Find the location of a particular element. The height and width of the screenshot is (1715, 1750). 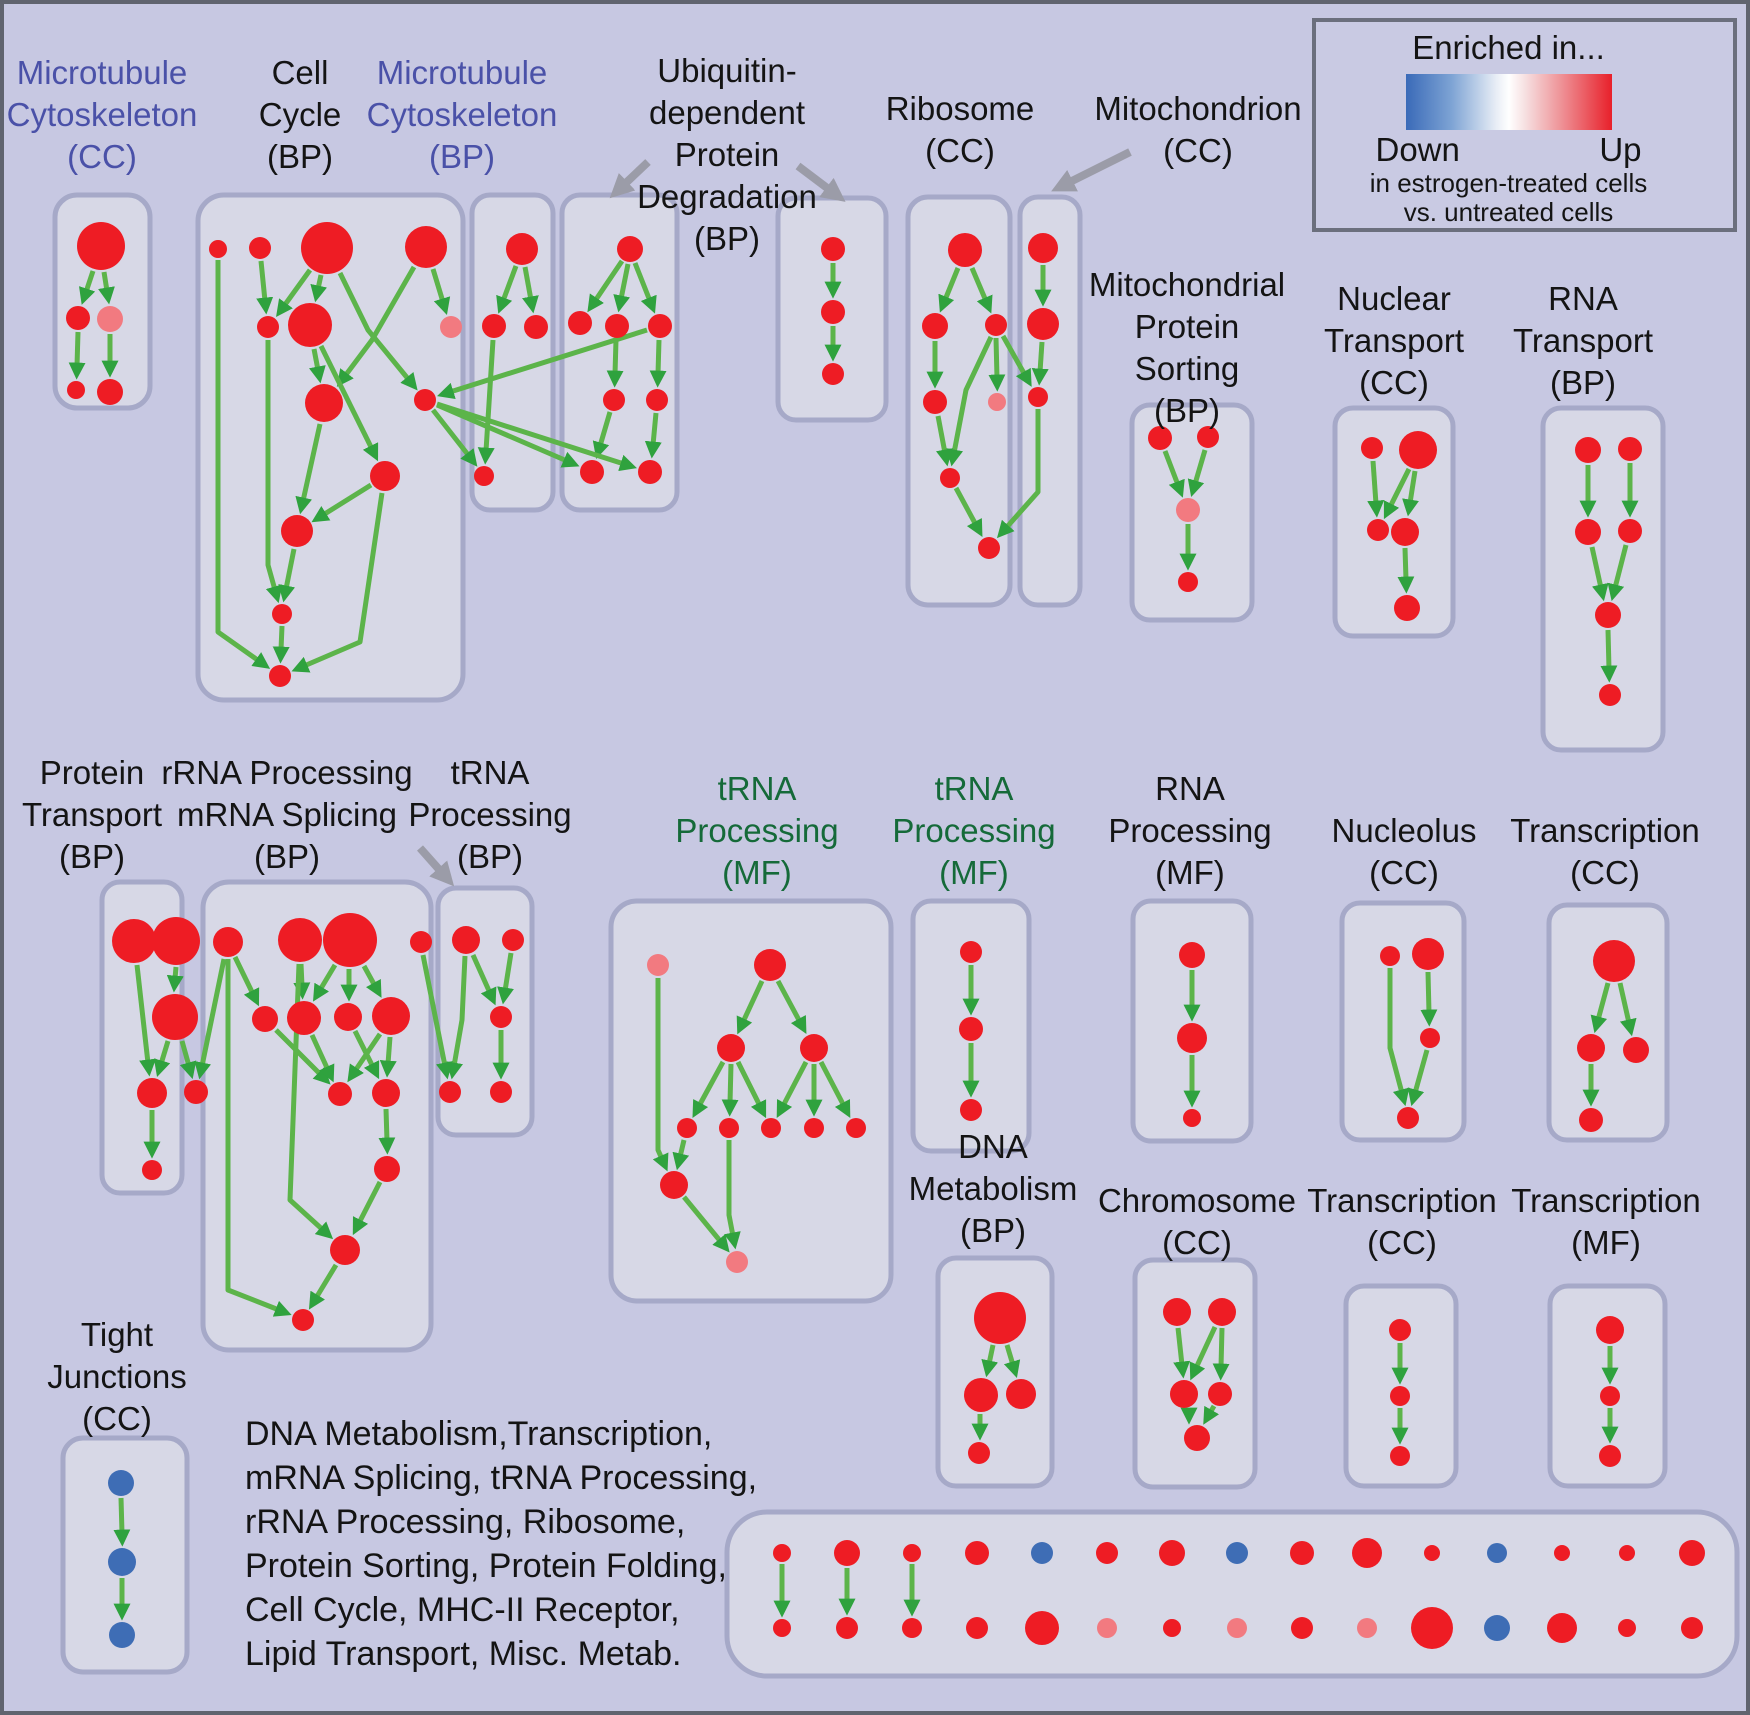

node-rrna-mrna-t2 is located at coordinates (300, 940).